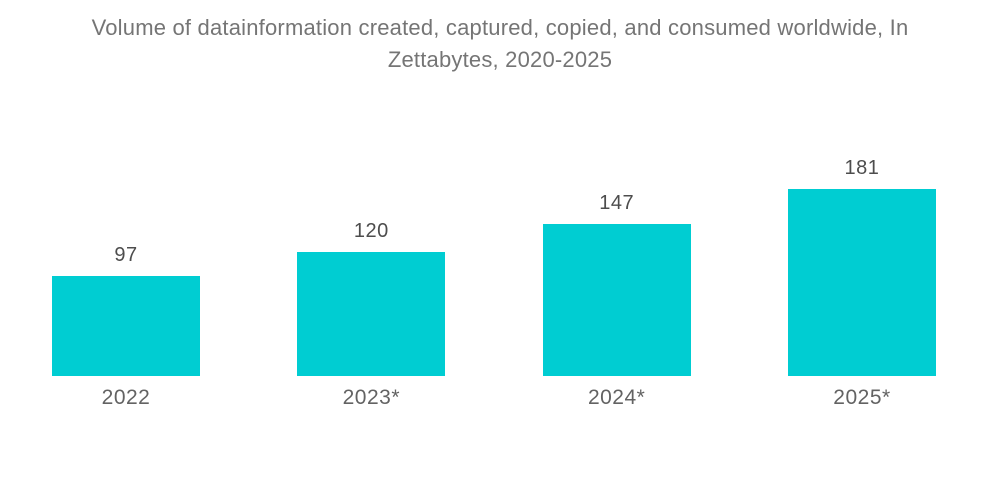 The width and height of the screenshot is (1000, 504). I want to click on bar-group: 181, so click(861, 266).